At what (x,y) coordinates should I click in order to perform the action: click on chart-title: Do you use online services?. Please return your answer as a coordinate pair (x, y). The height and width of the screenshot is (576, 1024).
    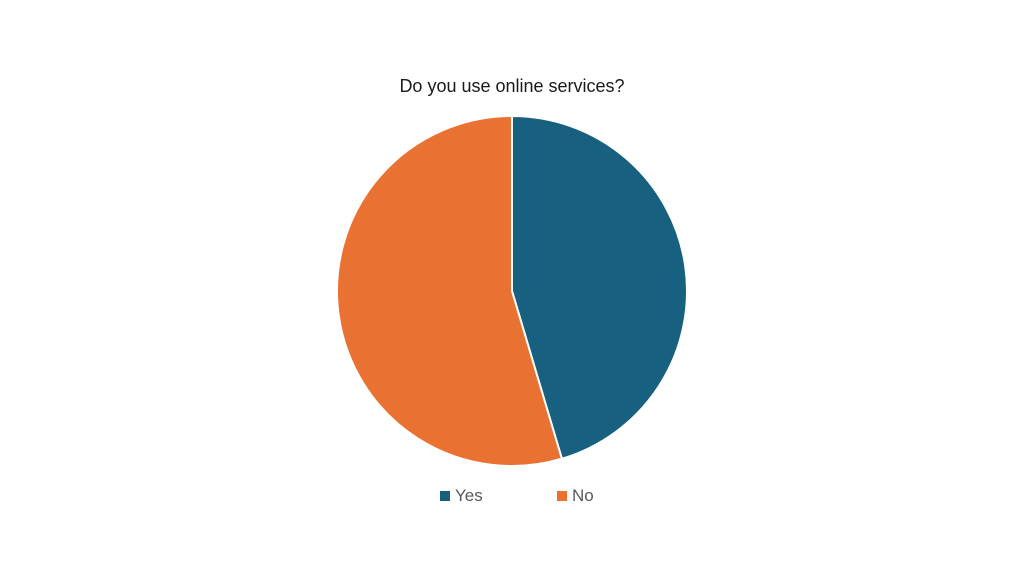
    Looking at the image, I should click on (512, 86).